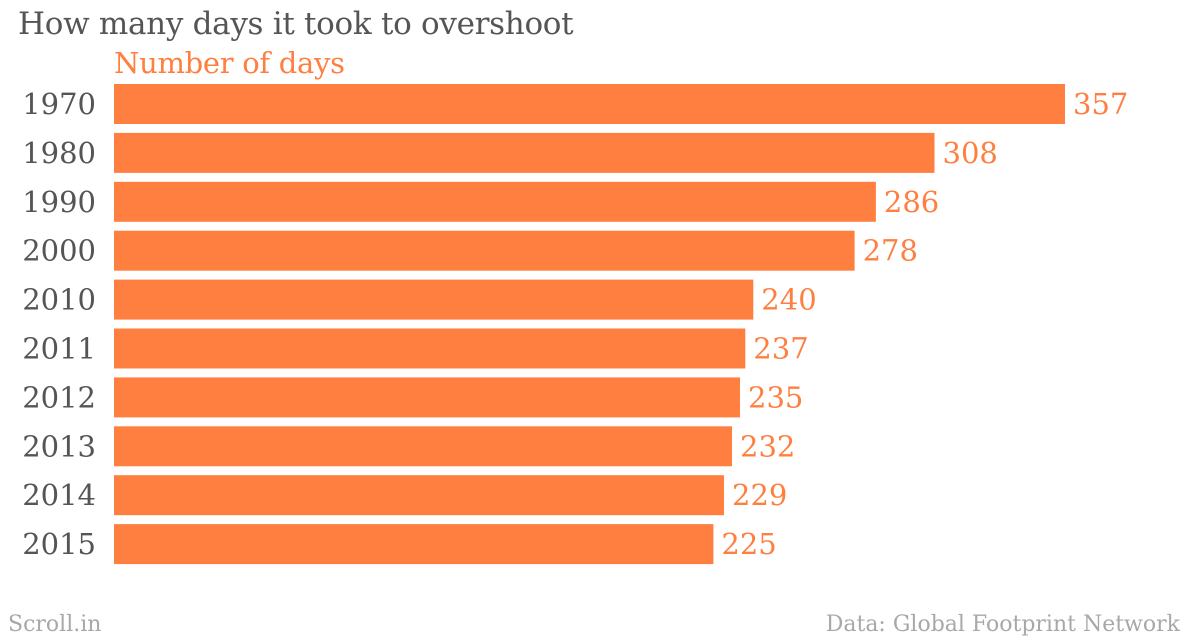 Image resolution: width=1200 pixels, height=644 pixels. Describe the element at coordinates (59, 251) in the screenshot. I see `category-label-2000: 2000` at that location.